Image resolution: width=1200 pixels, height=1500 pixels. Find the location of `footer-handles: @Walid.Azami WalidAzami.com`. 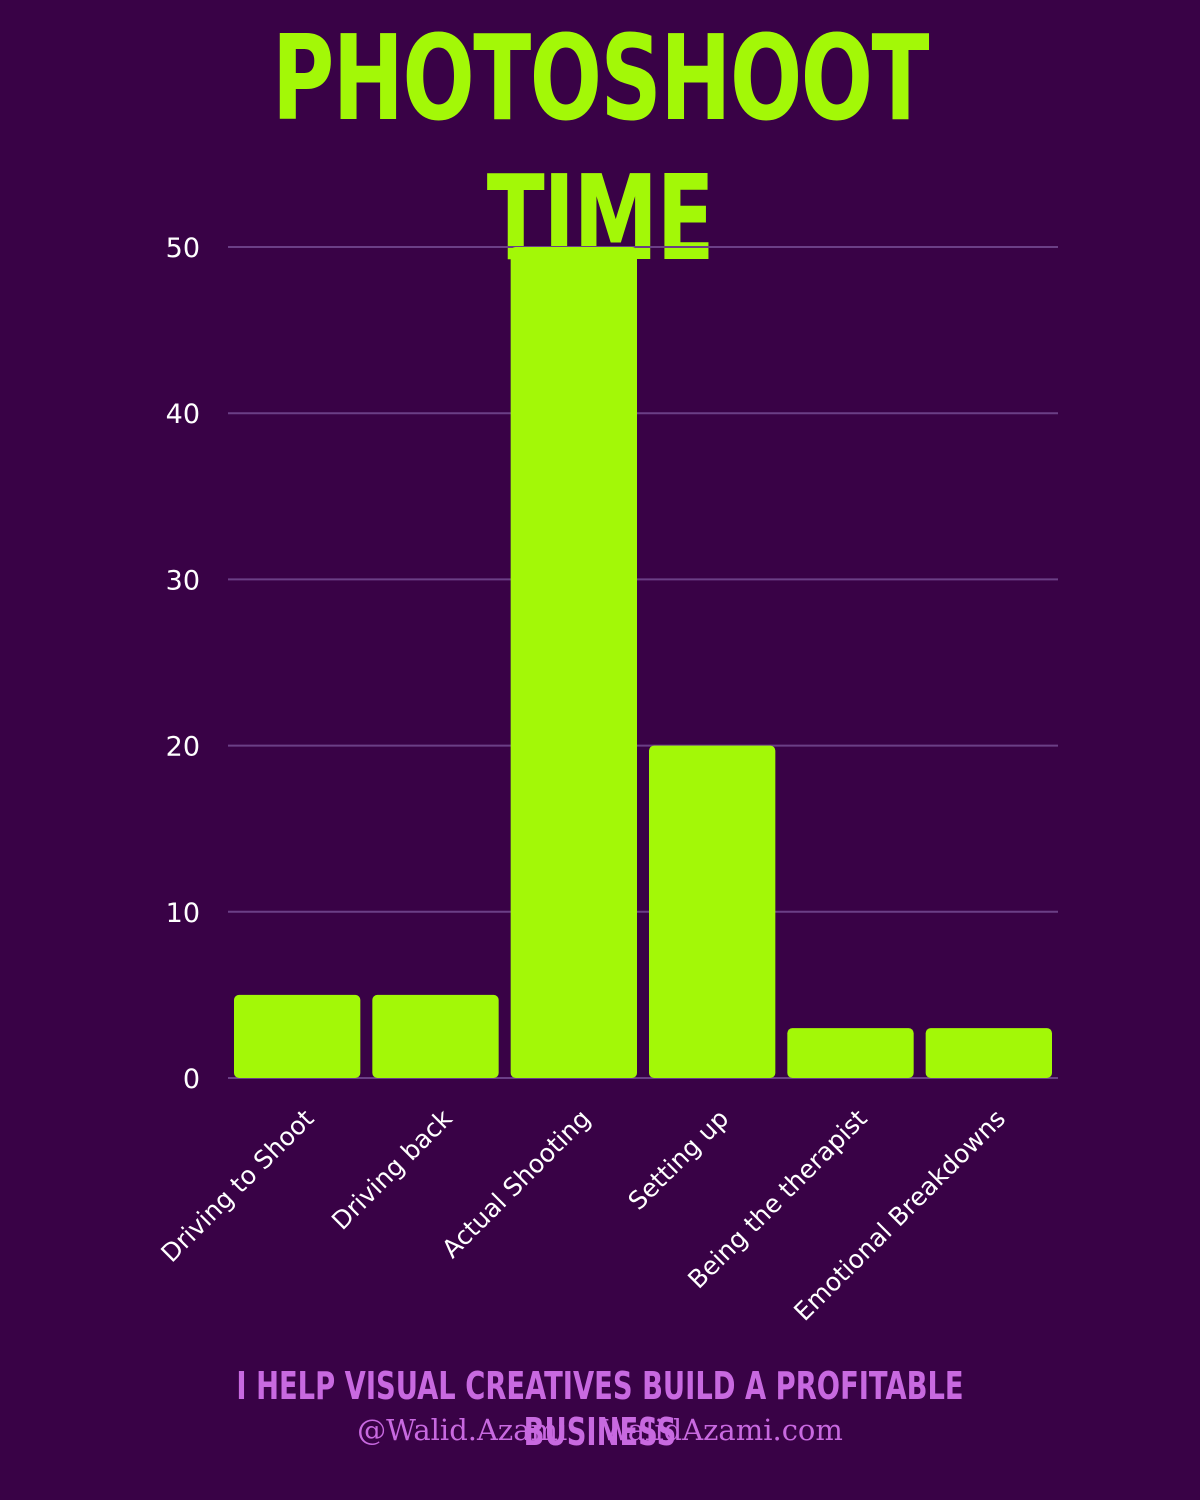

footer-handles: @Walid.Azami WalidAzami.com is located at coordinates (600, 1430).